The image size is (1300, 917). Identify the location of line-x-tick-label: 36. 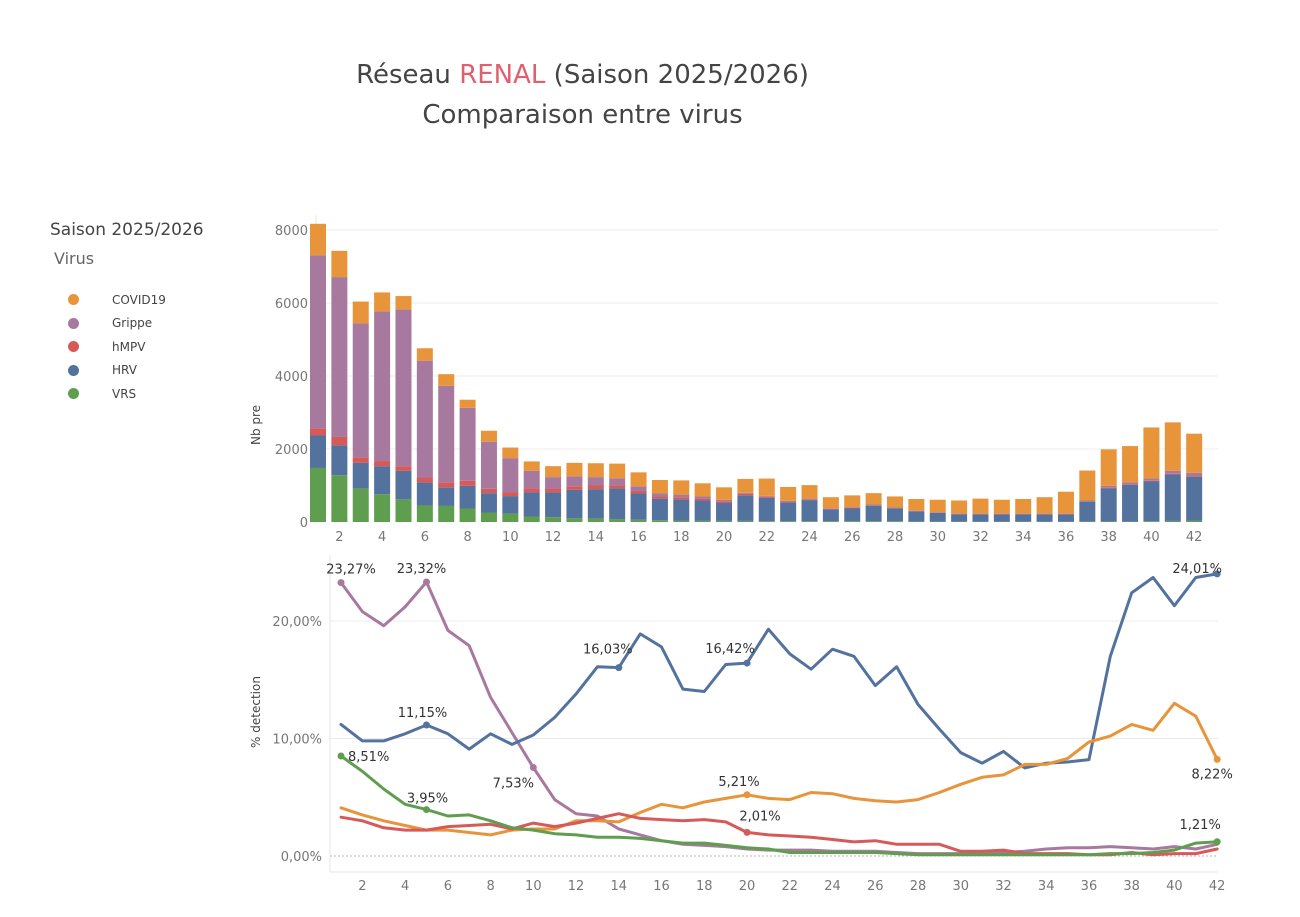
(1089, 886).